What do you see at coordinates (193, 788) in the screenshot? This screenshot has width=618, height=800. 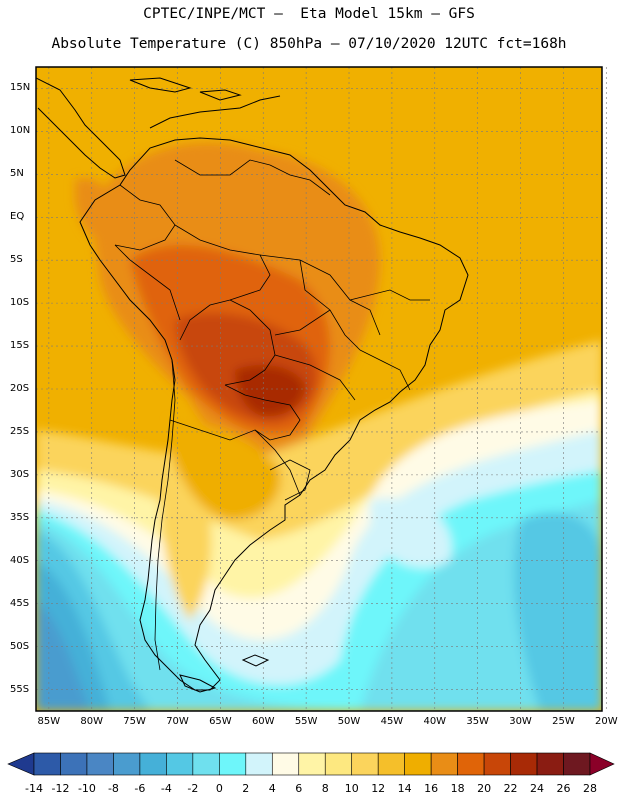 I see `colorbar-tick-label: -2` at bounding box center [193, 788].